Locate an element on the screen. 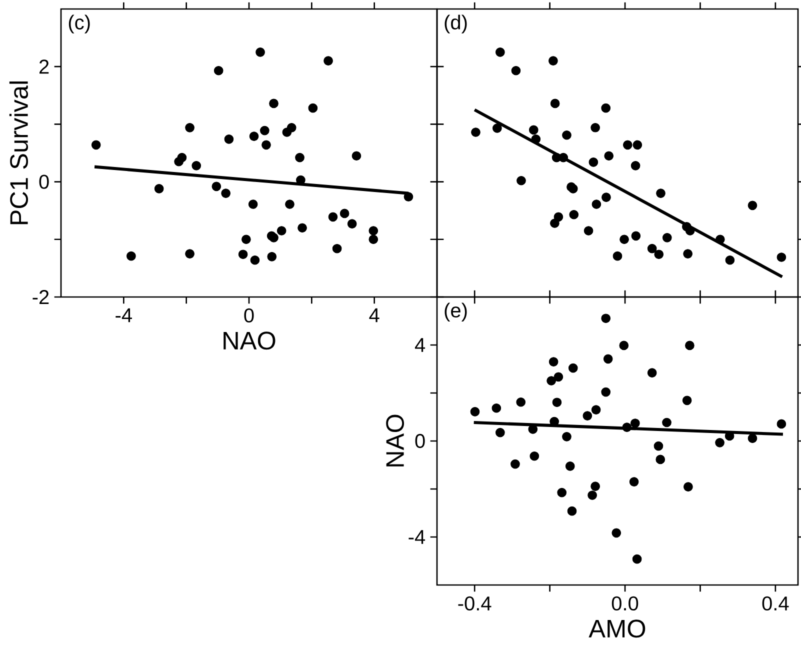  x-tick-label: 0 is located at coordinates (249, 315).